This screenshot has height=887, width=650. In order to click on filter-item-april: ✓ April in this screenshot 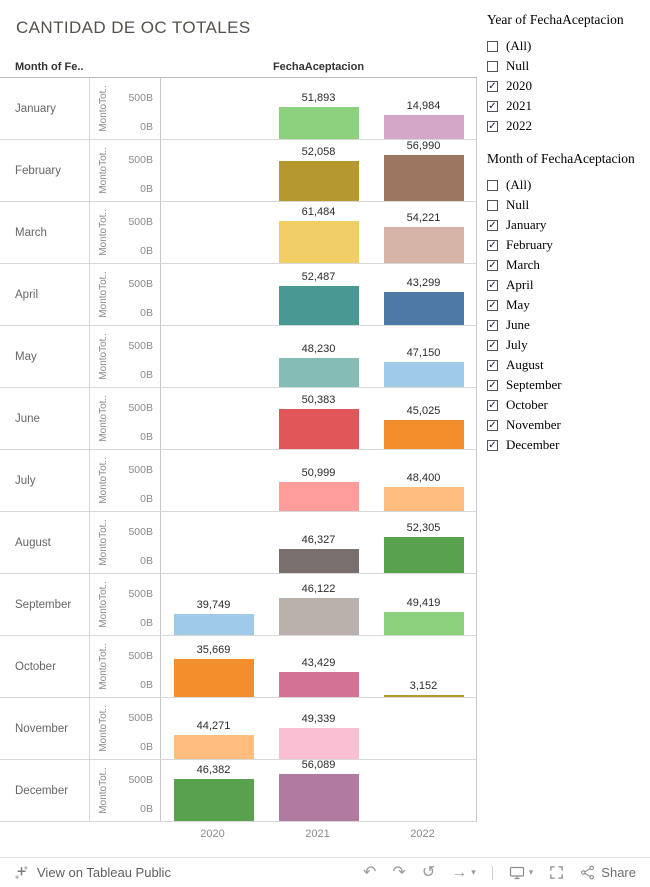, I will do `click(567, 285)`.